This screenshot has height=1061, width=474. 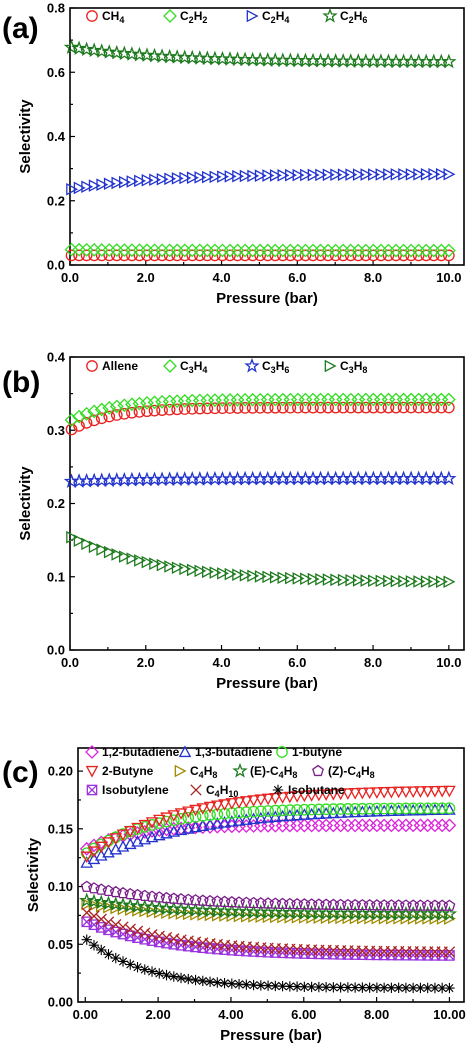 What do you see at coordinates (135, 790) in the screenshot?
I see `legend-label: Isobutylene` at bounding box center [135, 790].